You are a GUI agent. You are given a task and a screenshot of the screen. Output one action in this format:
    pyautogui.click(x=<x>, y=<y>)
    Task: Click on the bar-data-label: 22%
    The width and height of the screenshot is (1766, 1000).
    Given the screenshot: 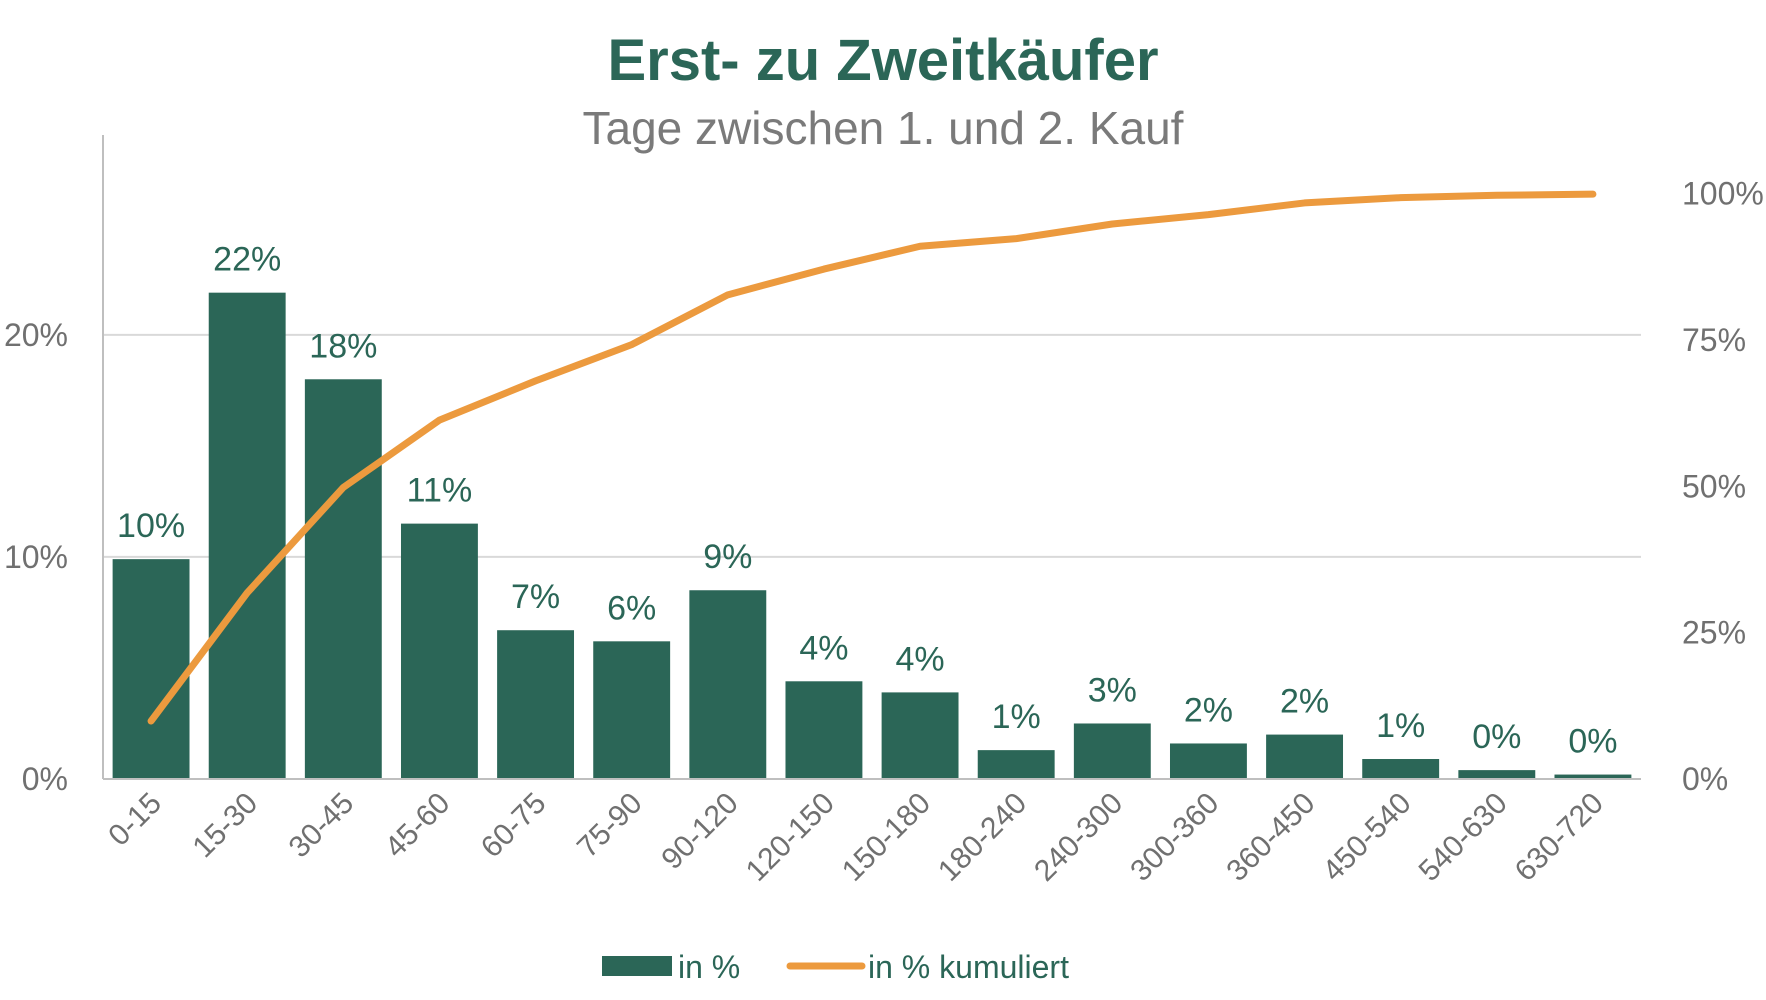 What is the action you would take?
    pyautogui.click(x=247, y=260)
    